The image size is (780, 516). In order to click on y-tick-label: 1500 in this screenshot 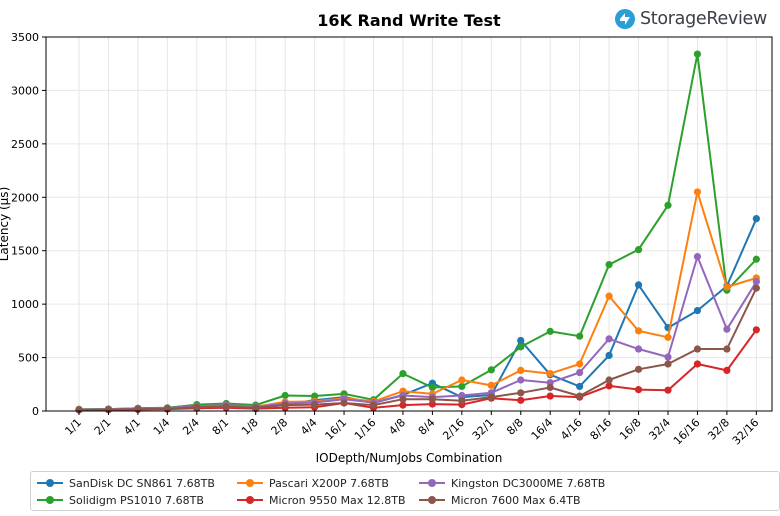, I will do `click(25, 251)`.